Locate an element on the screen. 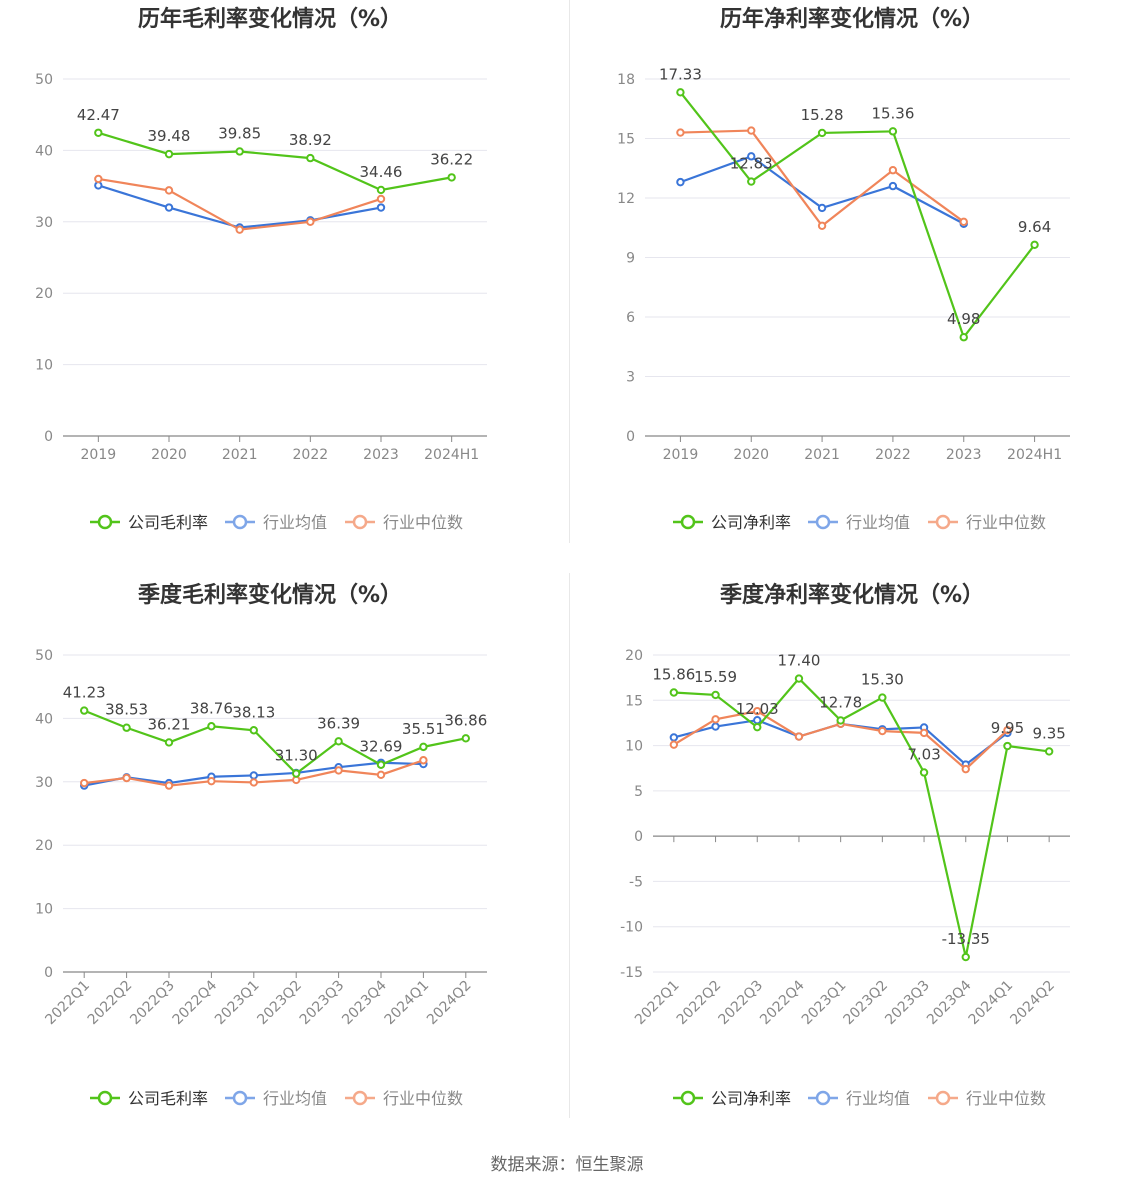 The image size is (1134, 1188). data-label: 38.13 is located at coordinates (253, 712).